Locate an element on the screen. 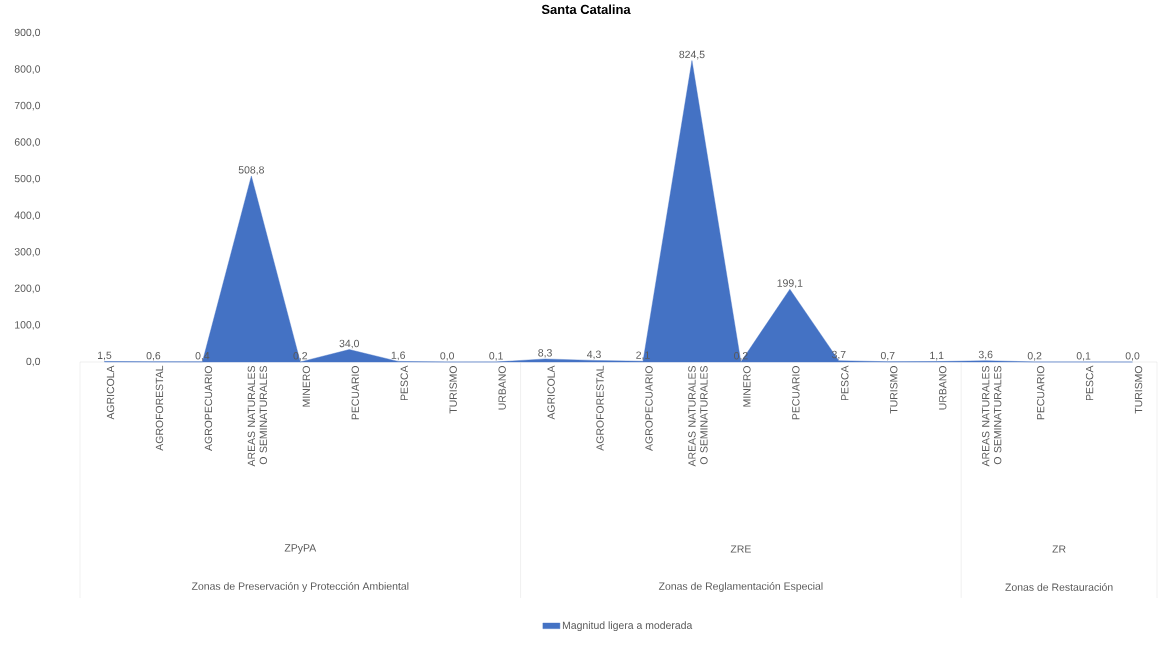 The height and width of the screenshot is (648, 1172). data-label: 1,5 is located at coordinates (105, 356).